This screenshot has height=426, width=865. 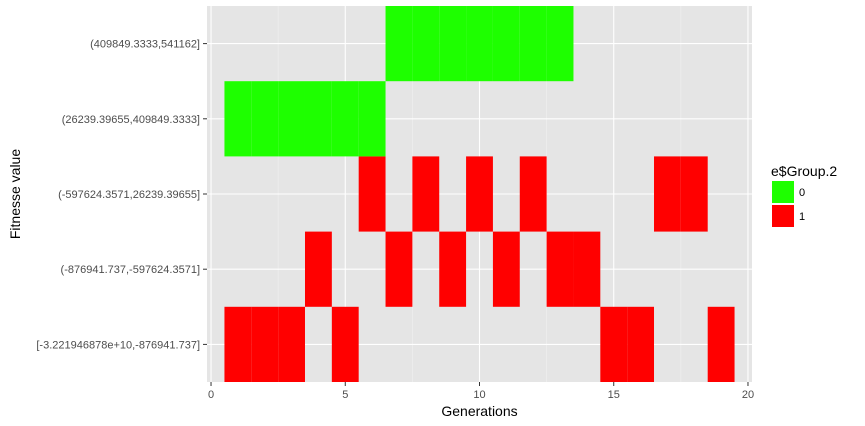 What do you see at coordinates (479, 411) in the screenshot?
I see `x-axis-title: Generations` at bounding box center [479, 411].